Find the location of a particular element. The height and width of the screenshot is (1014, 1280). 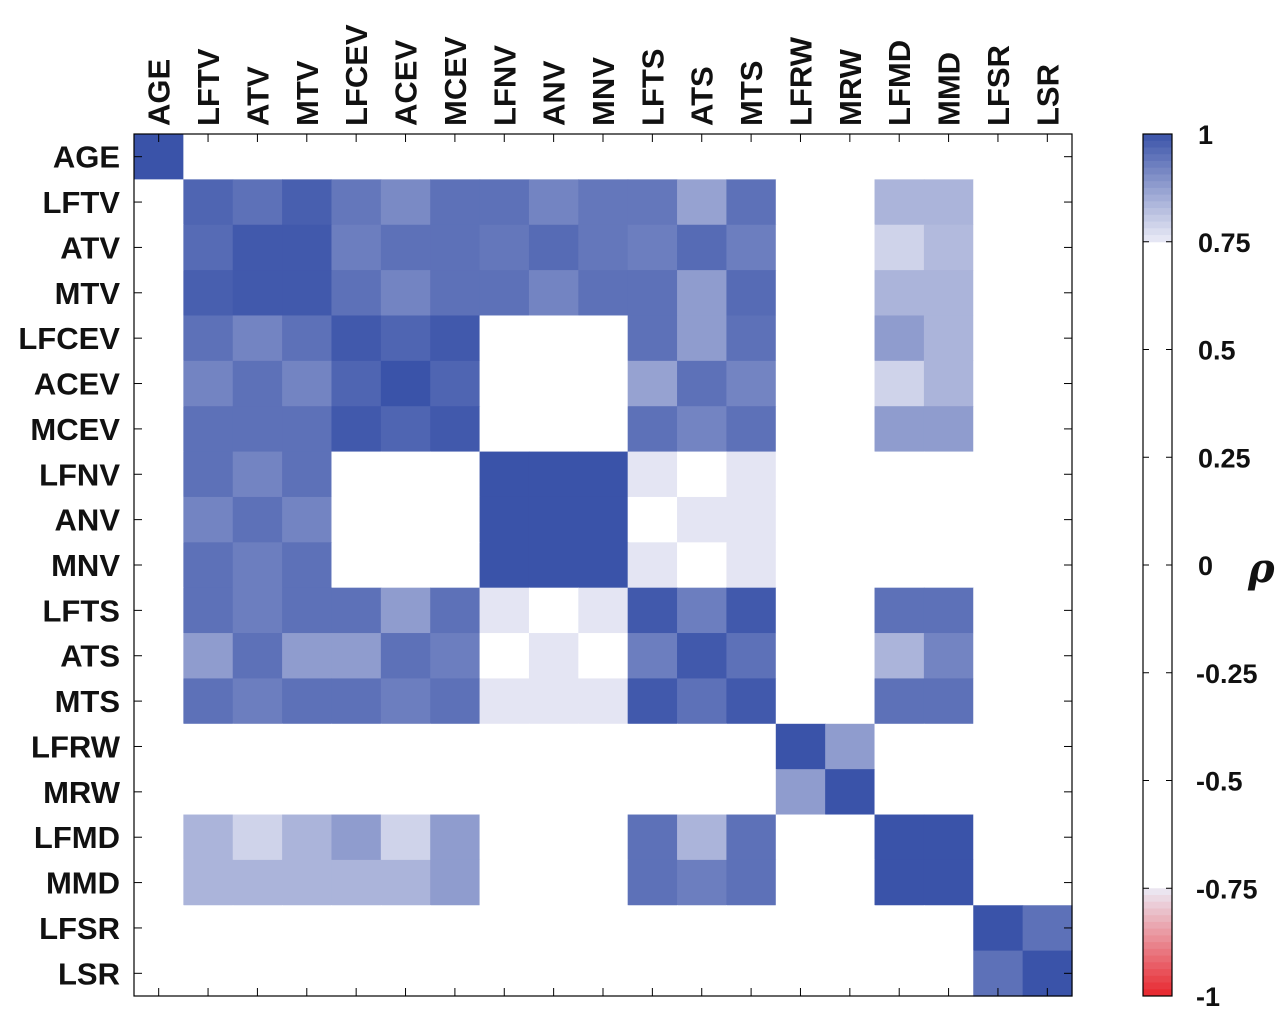

heatmap-cell-ATV-MCEV is located at coordinates (455, 247).